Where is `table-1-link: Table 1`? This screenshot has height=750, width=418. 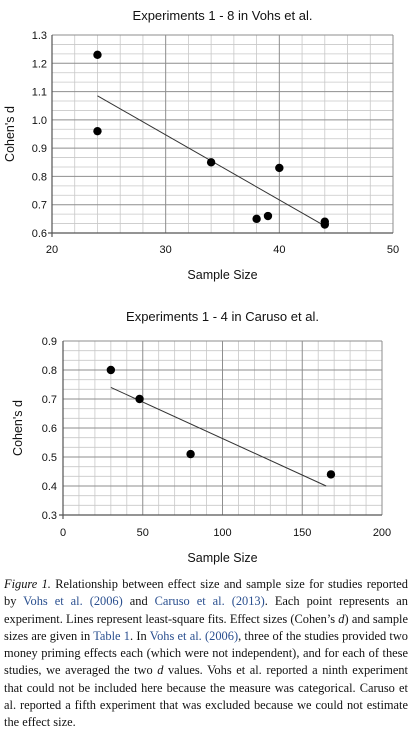
table-1-link: Table 1 is located at coordinates (111, 635).